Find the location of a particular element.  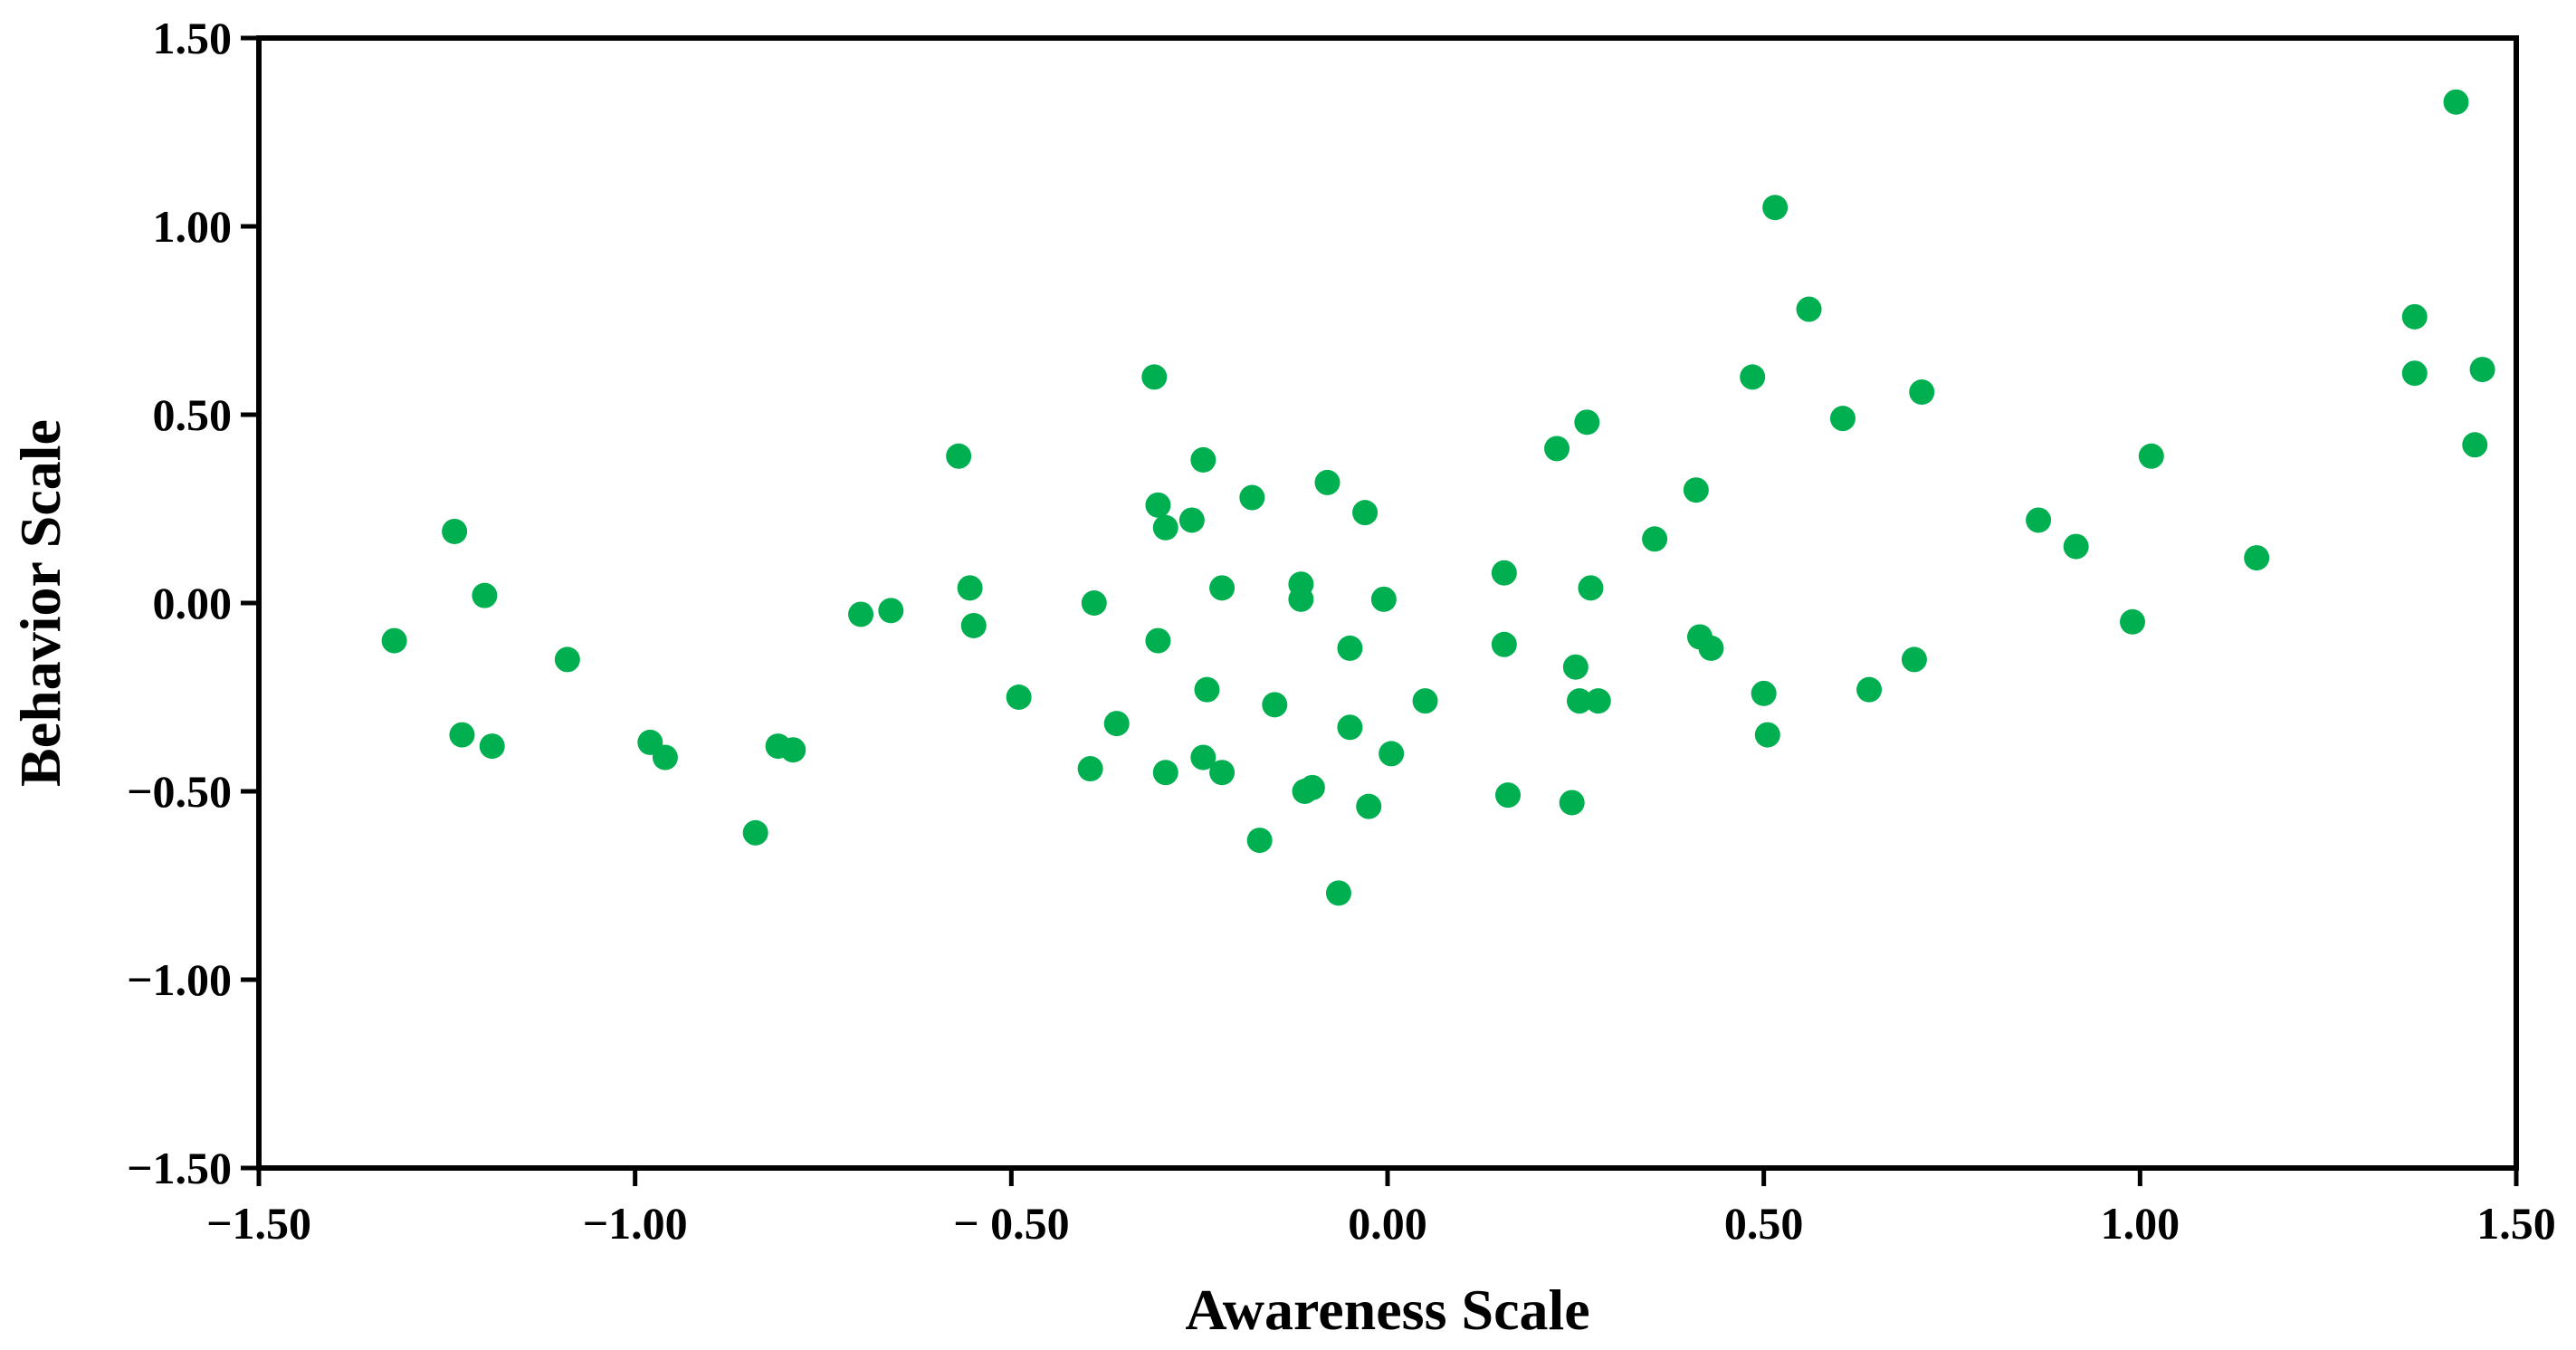

x-tick-label: − 0.50 is located at coordinates (1011, 1223).